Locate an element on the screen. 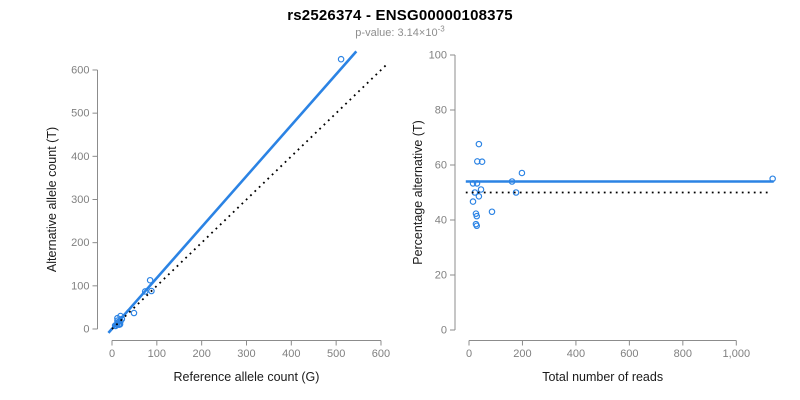 The height and width of the screenshot is (400, 800). x-tick-label: 1,000 is located at coordinates (737, 354).